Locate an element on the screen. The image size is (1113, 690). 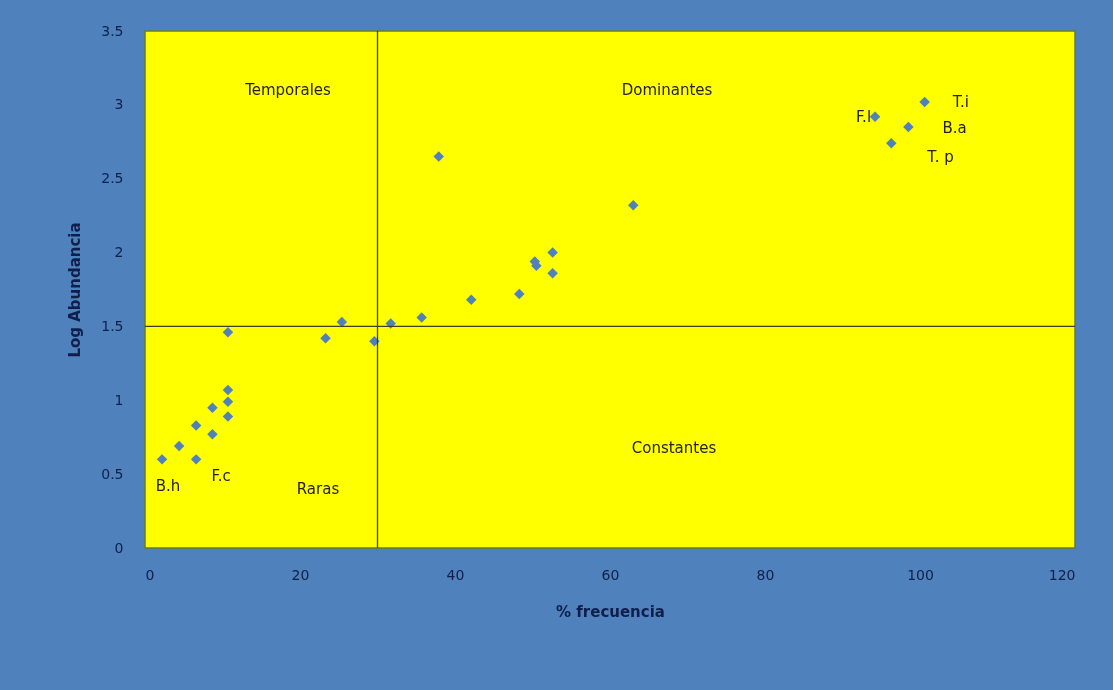
y-tick-label: 2.5 is located at coordinates (112, 178).